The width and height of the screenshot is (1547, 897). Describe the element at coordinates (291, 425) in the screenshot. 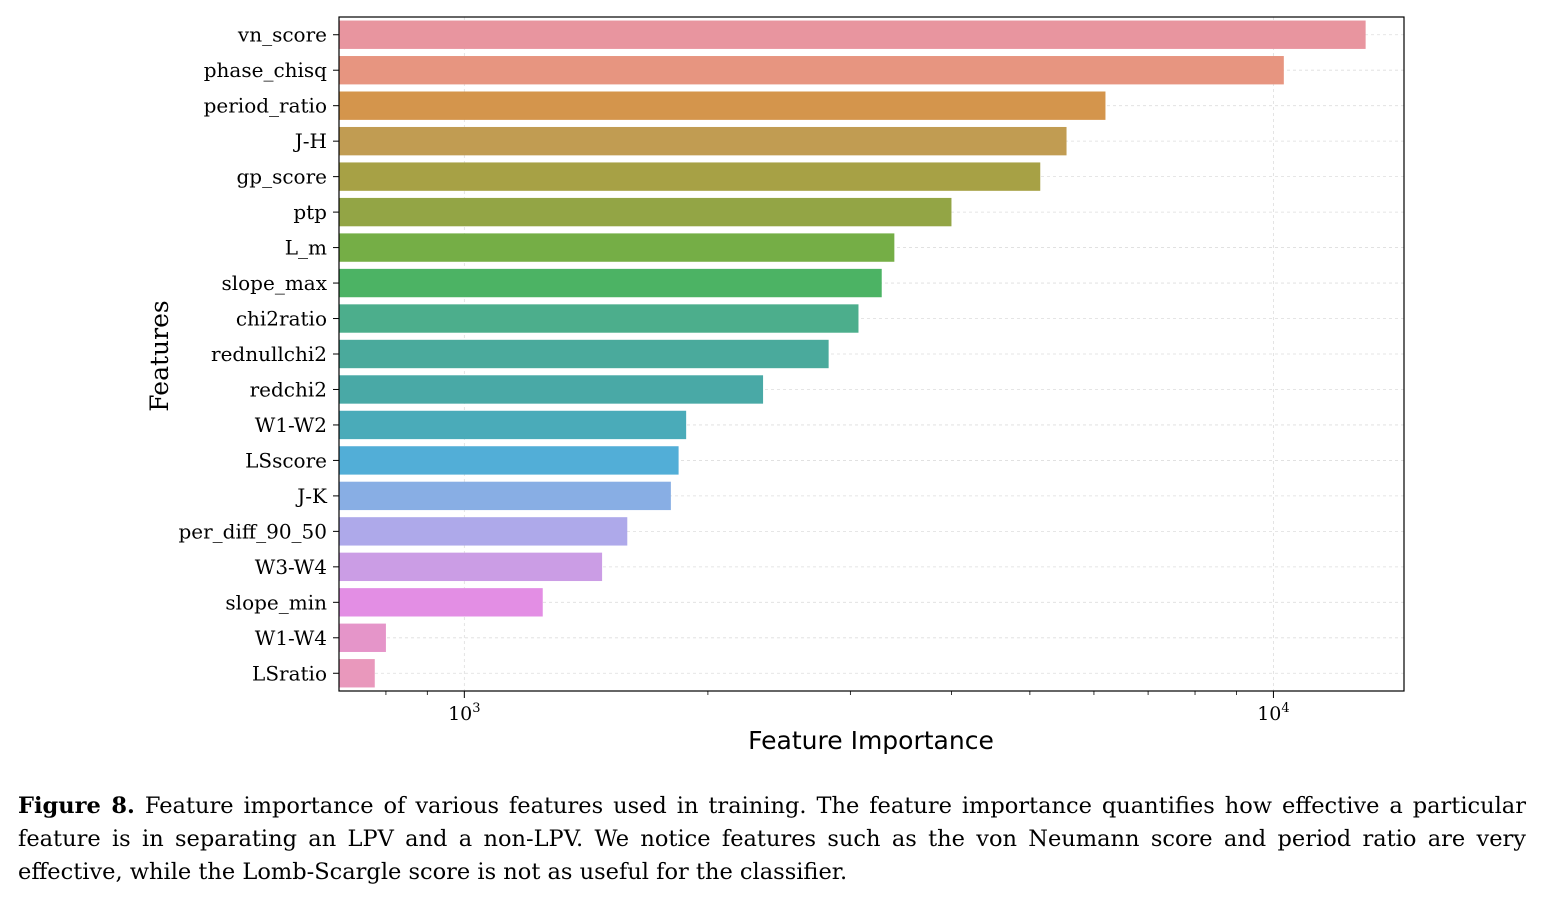

I see `y-tick-label-W1-W2: W1-W2` at that location.